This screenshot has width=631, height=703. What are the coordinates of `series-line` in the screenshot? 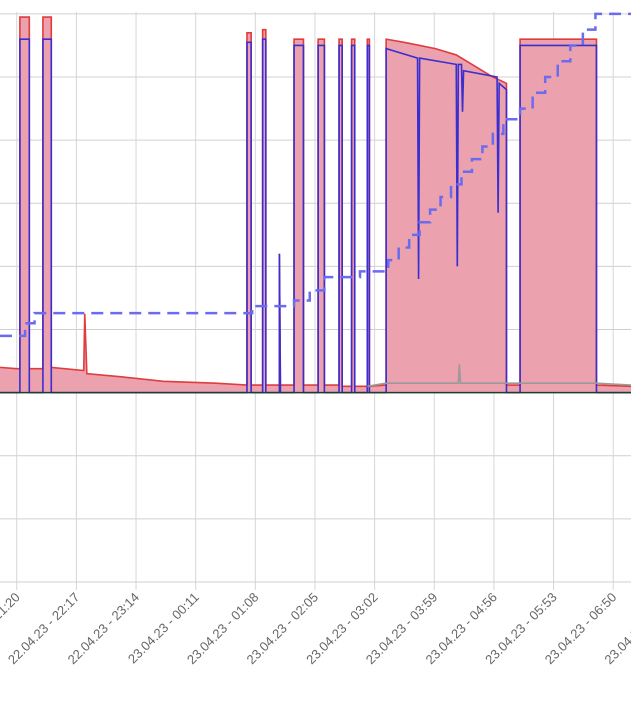 It's located at (499, 376).